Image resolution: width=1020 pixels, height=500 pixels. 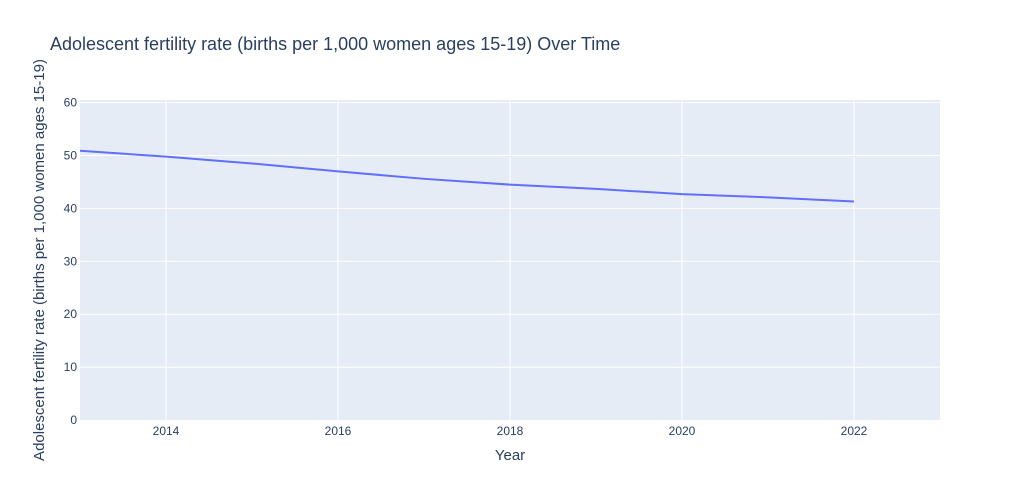 I want to click on y-tick-label: 50, so click(x=71, y=156).